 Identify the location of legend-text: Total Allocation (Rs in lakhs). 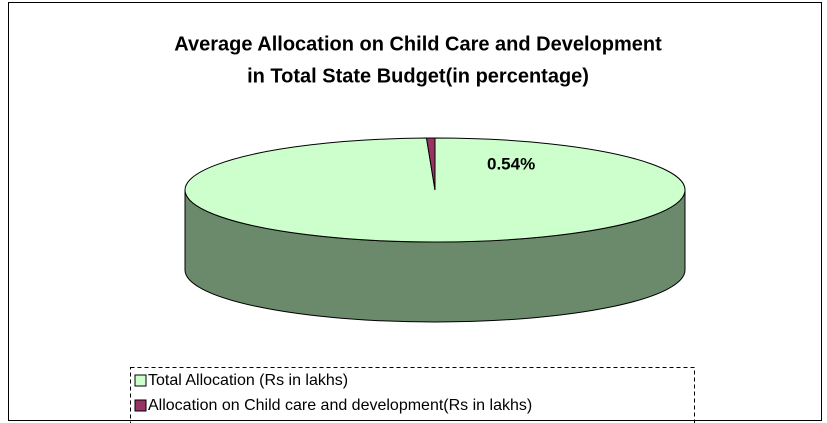
(248, 380).